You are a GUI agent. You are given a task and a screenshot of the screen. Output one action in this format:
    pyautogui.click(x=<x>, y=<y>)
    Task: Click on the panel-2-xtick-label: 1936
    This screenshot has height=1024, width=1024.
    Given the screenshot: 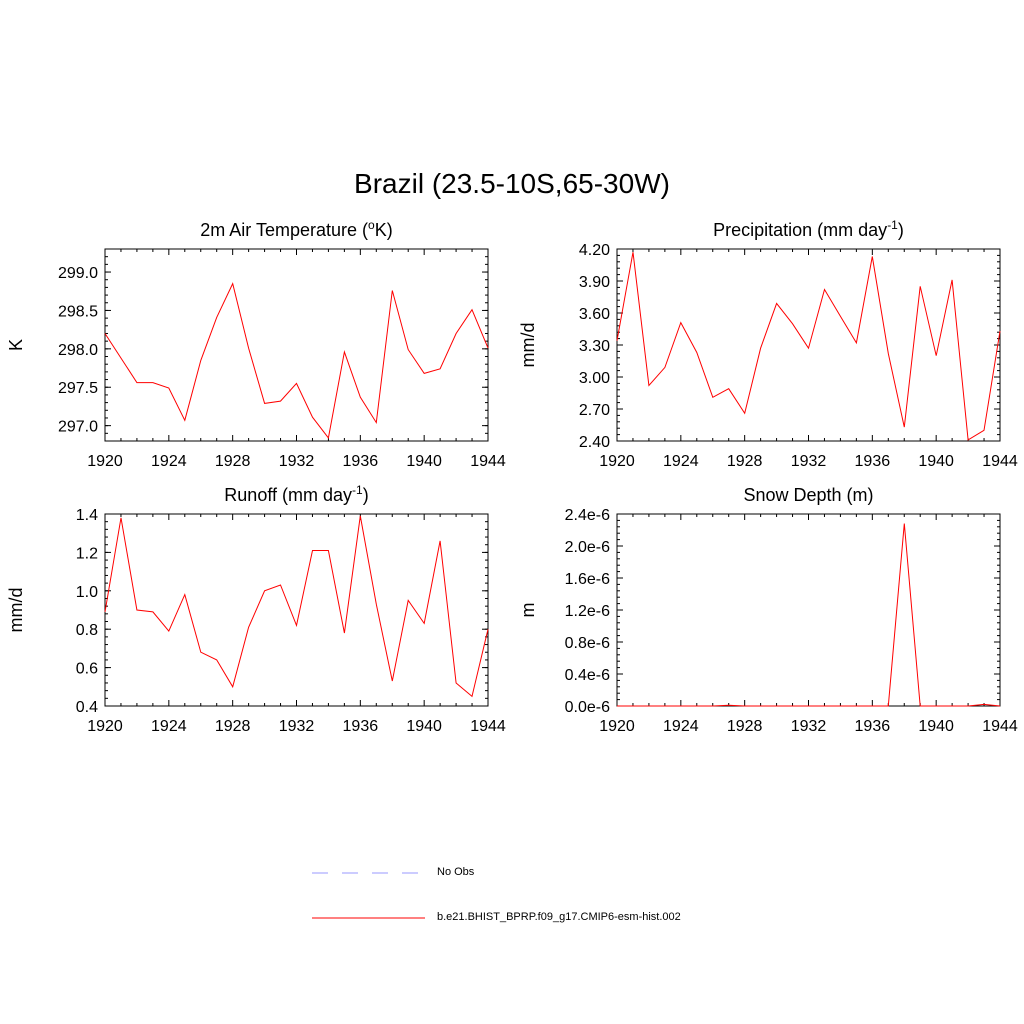 What is the action you would take?
    pyautogui.click(x=361, y=726)
    